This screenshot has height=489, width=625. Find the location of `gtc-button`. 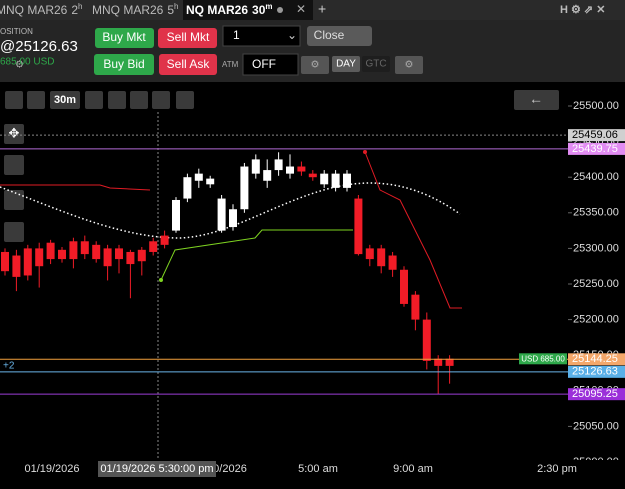

gtc-button is located at coordinates (376, 64).